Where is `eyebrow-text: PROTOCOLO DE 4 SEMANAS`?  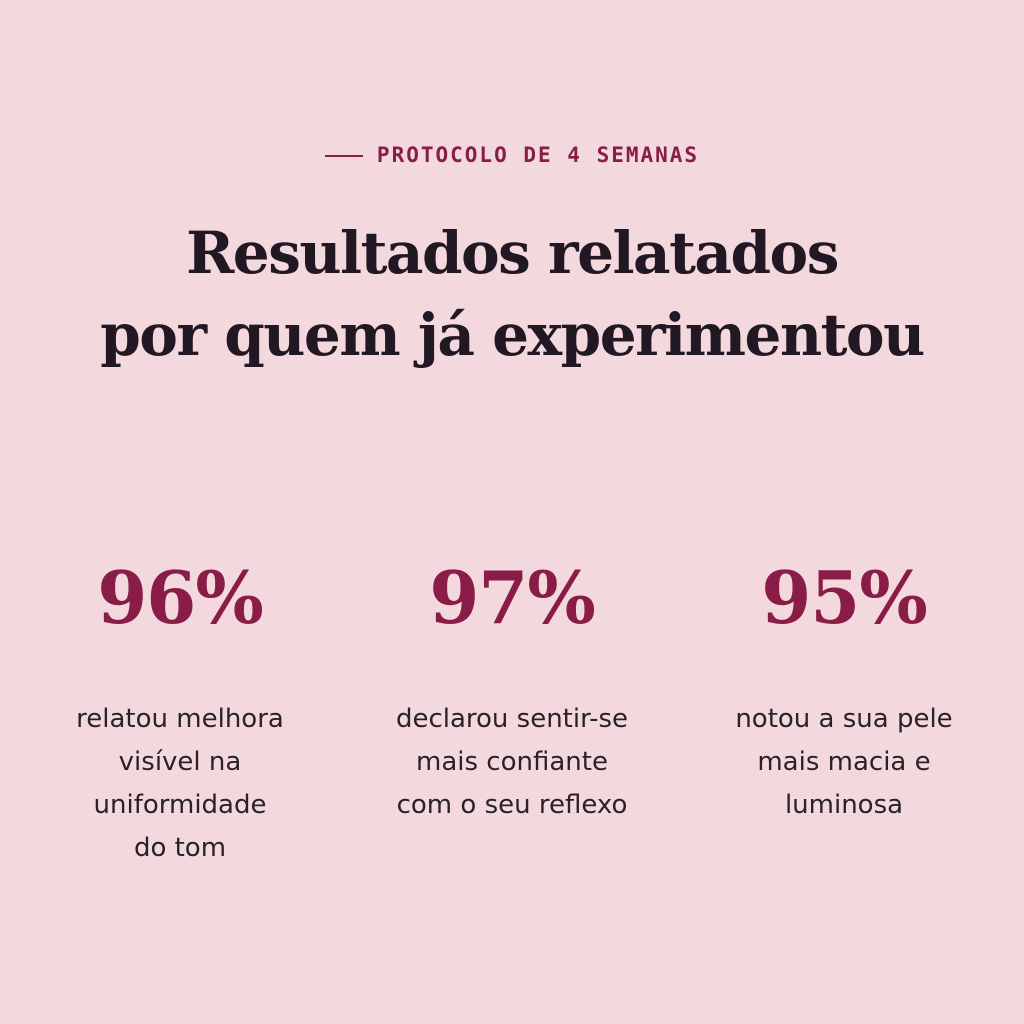 eyebrow-text: PROTOCOLO DE 4 SEMANAS is located at coordinates (538, 155).